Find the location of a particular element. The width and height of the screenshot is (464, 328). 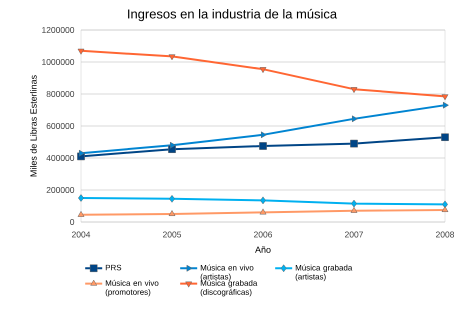

y-axis-title: Miles de Libras Esterlinas is located at coordinates (33, 125).